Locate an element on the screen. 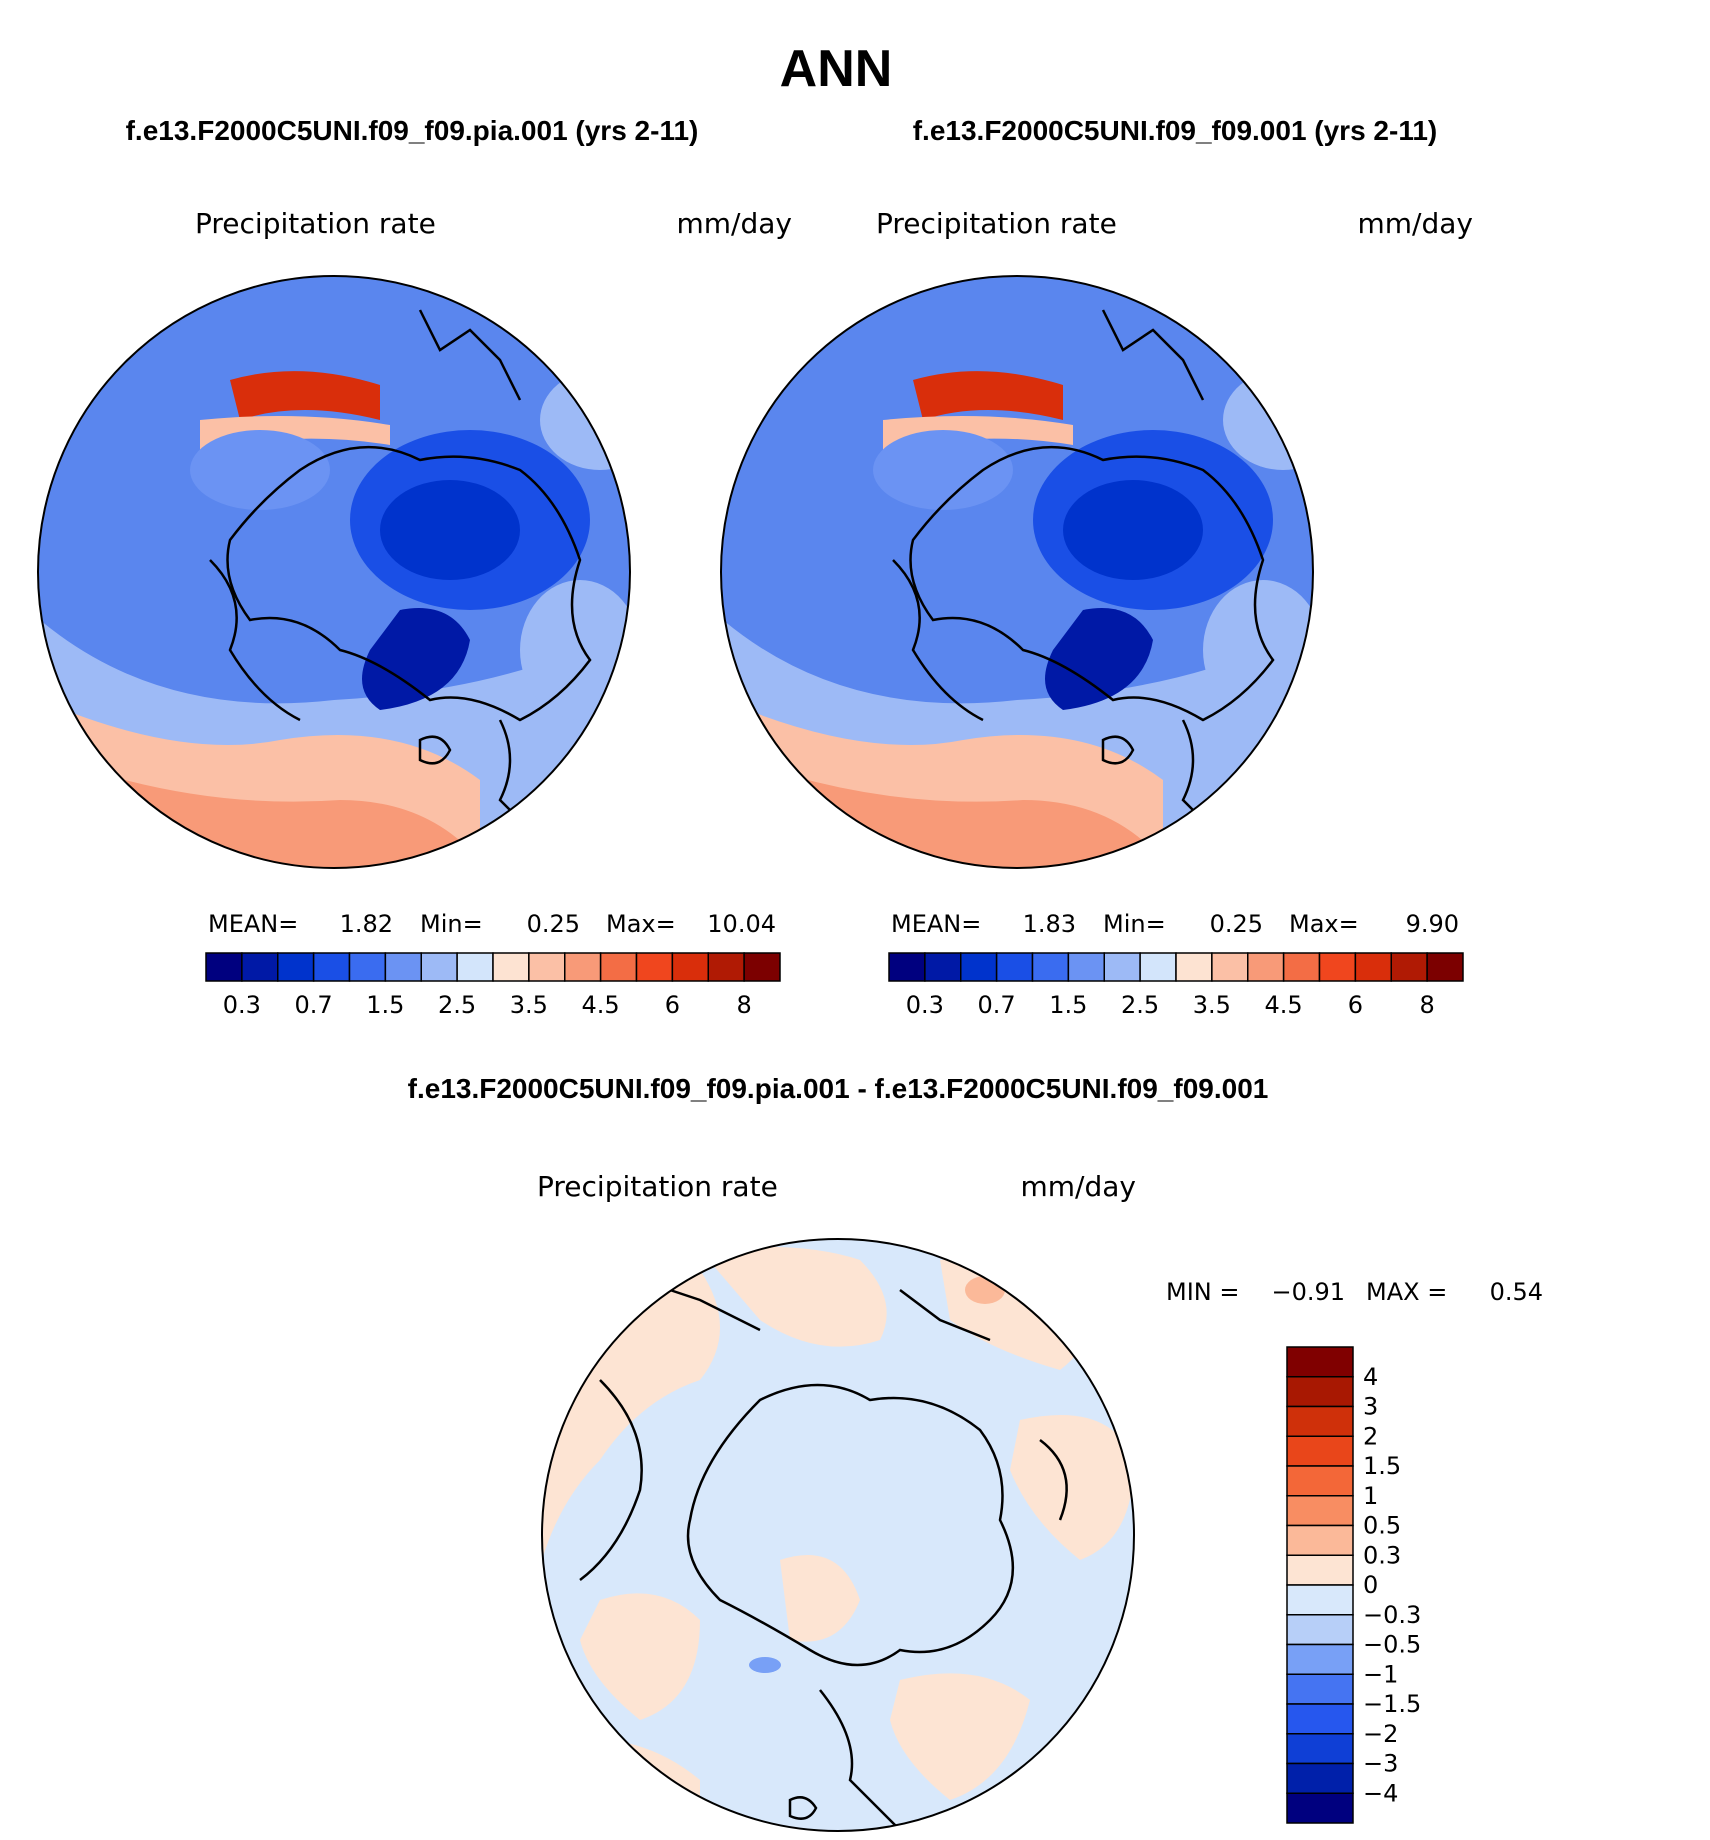  panel-3-colorbar-tick-label: 0 is located at coordinates (1370, 1585).